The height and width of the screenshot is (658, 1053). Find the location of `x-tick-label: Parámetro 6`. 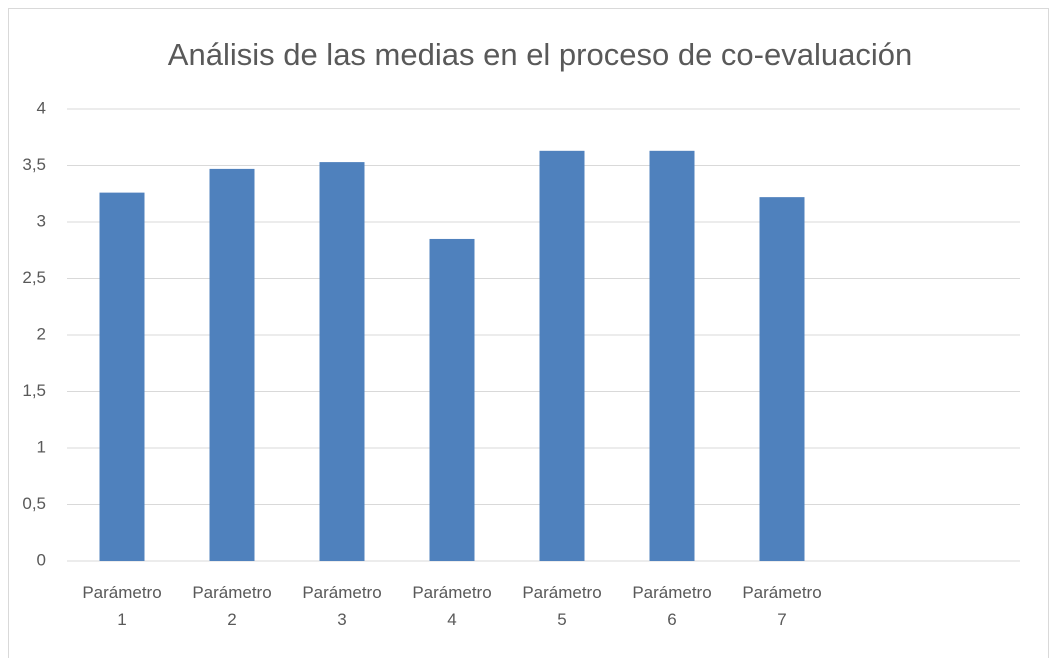

x-tick-label: Parámetro 6 is located at coordinates (672, 606).